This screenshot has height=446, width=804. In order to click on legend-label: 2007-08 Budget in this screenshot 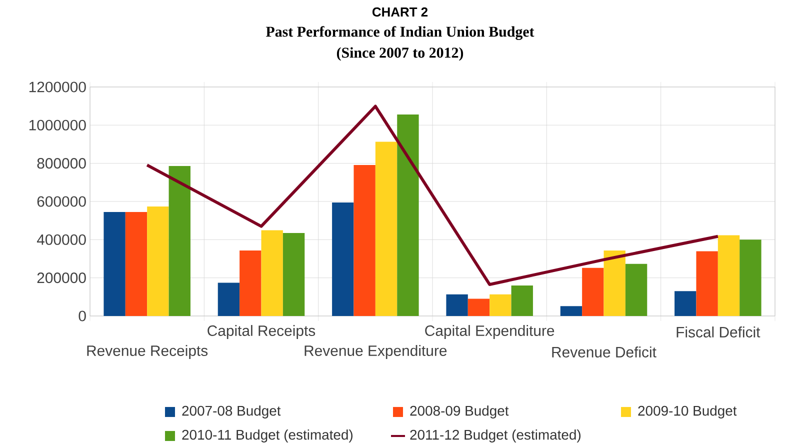, I will do `click(231, 411)`.